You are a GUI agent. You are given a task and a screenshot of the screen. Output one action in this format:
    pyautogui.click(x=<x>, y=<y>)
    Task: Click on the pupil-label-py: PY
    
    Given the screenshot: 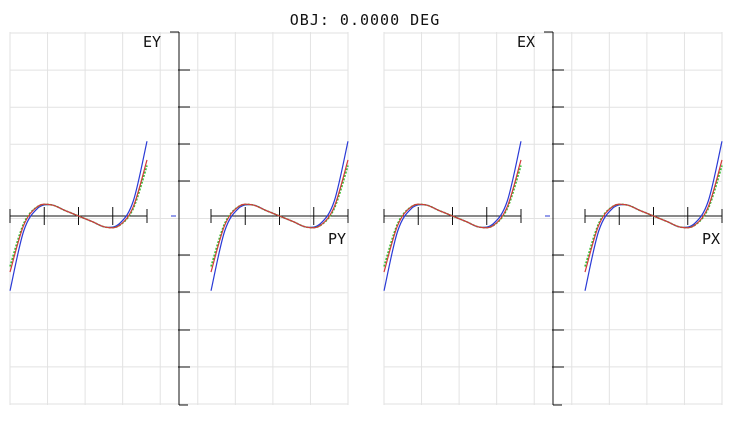 What is the action you would take?
    pyautogui.click(x=337, y=239)
    